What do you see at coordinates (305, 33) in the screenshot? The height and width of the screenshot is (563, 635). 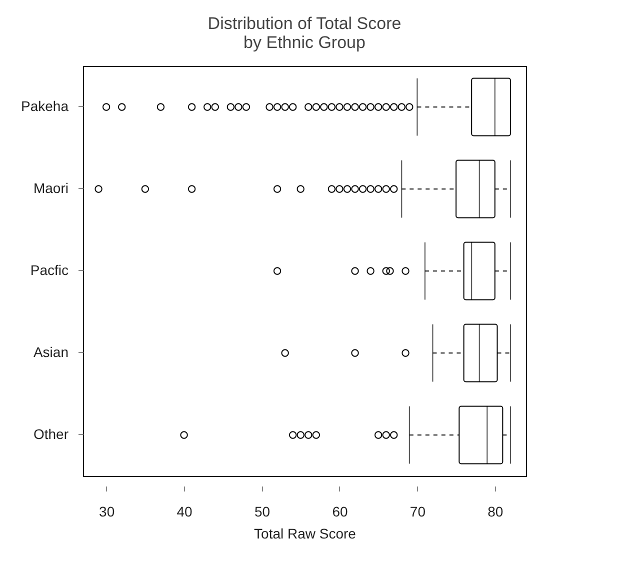 I see `chart-title: Distribution of Total Score by Ethnic Group` at bounding box center [305, 33].